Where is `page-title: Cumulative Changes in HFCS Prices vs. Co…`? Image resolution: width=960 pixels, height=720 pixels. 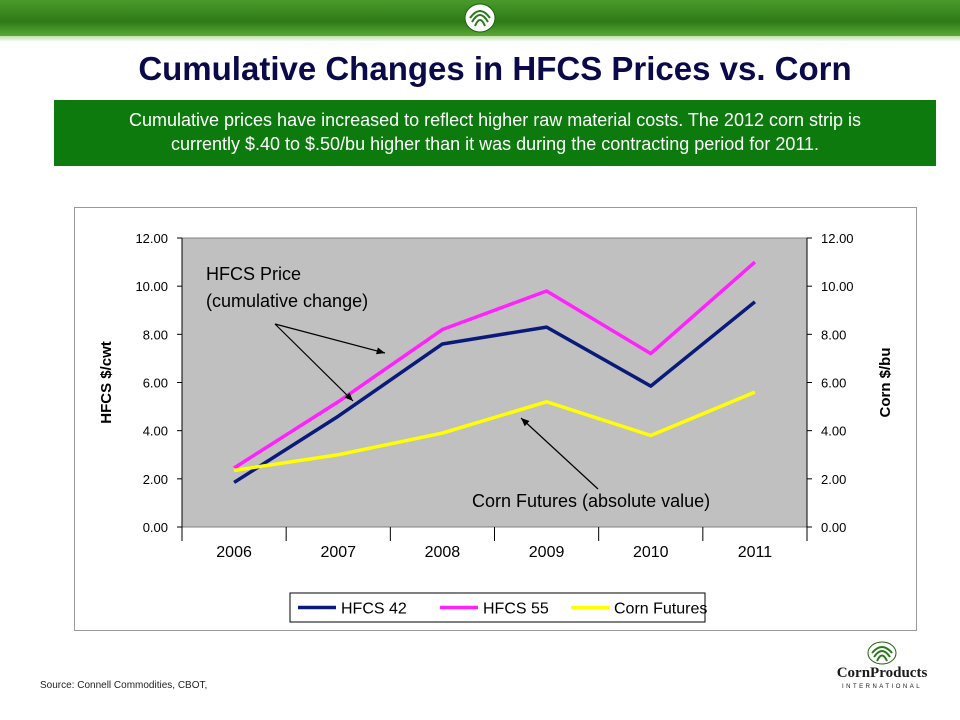 page-title: Cumulative Changes in HFCS Prices vs. Co… is located at coordinates (495, 68).